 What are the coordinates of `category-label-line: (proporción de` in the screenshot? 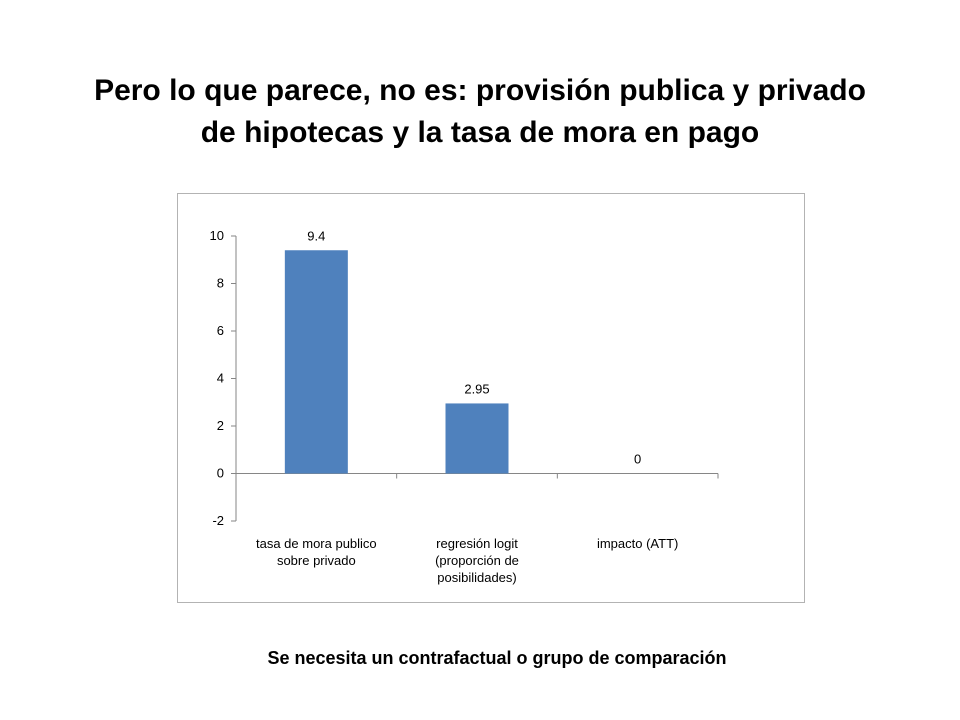 It's located at (477, 560).